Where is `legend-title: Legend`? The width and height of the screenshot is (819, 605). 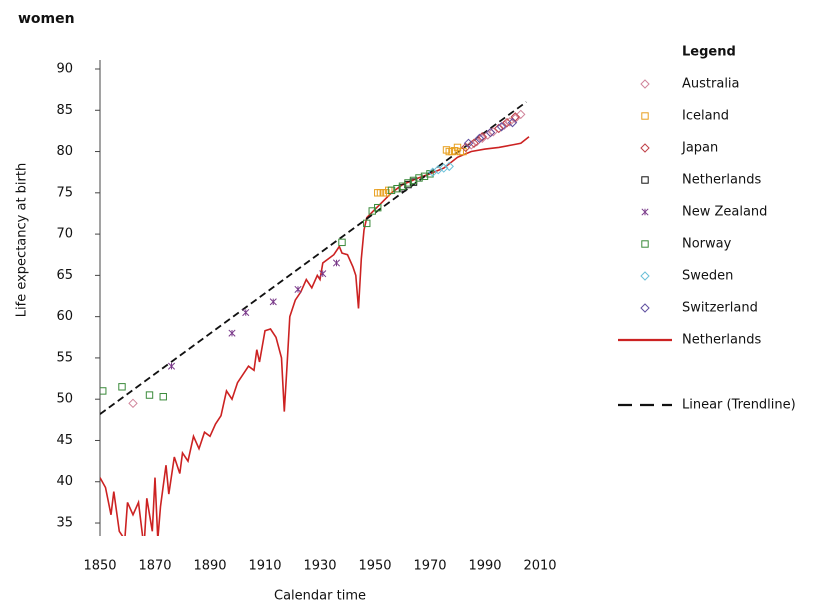 legend-title: Legend is located at coordinates (709, 52).